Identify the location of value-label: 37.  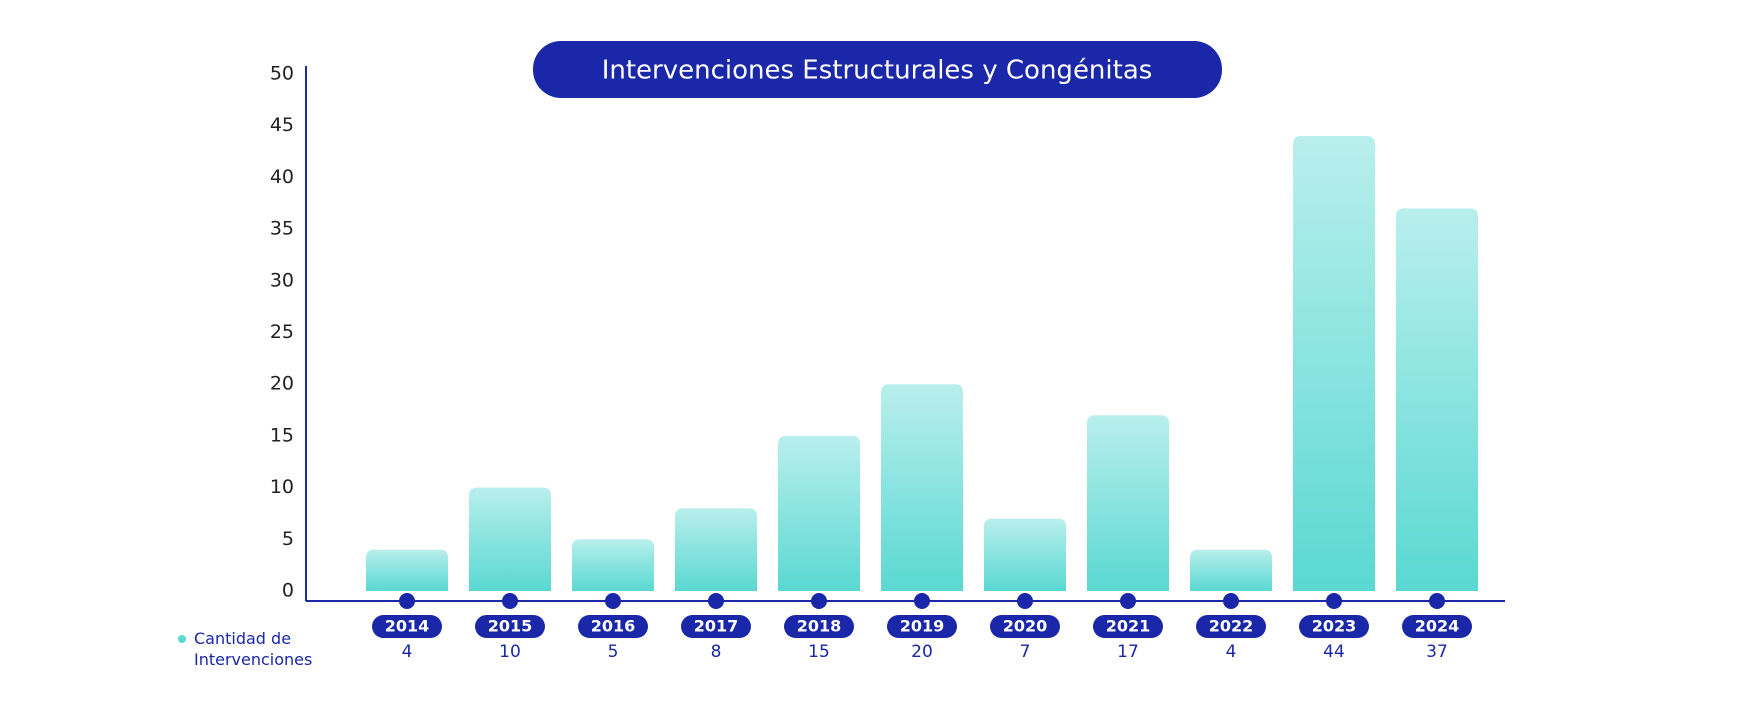
(1437, 652).